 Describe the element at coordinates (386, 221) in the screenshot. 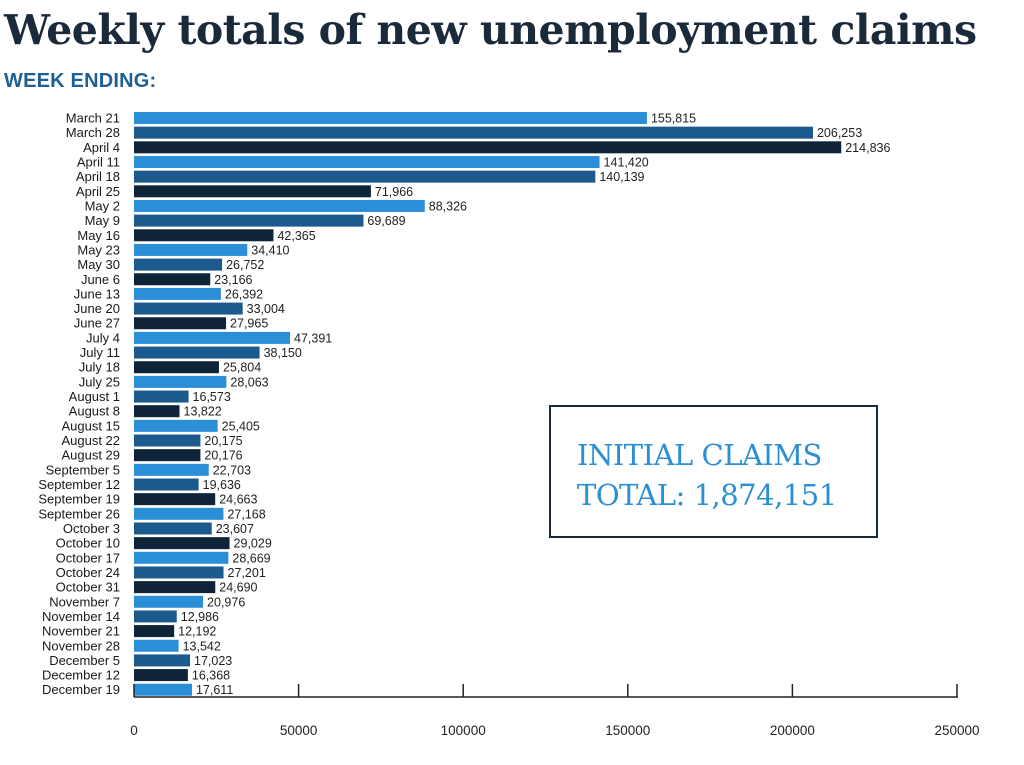

I see `value-label: 69,689` at that location.